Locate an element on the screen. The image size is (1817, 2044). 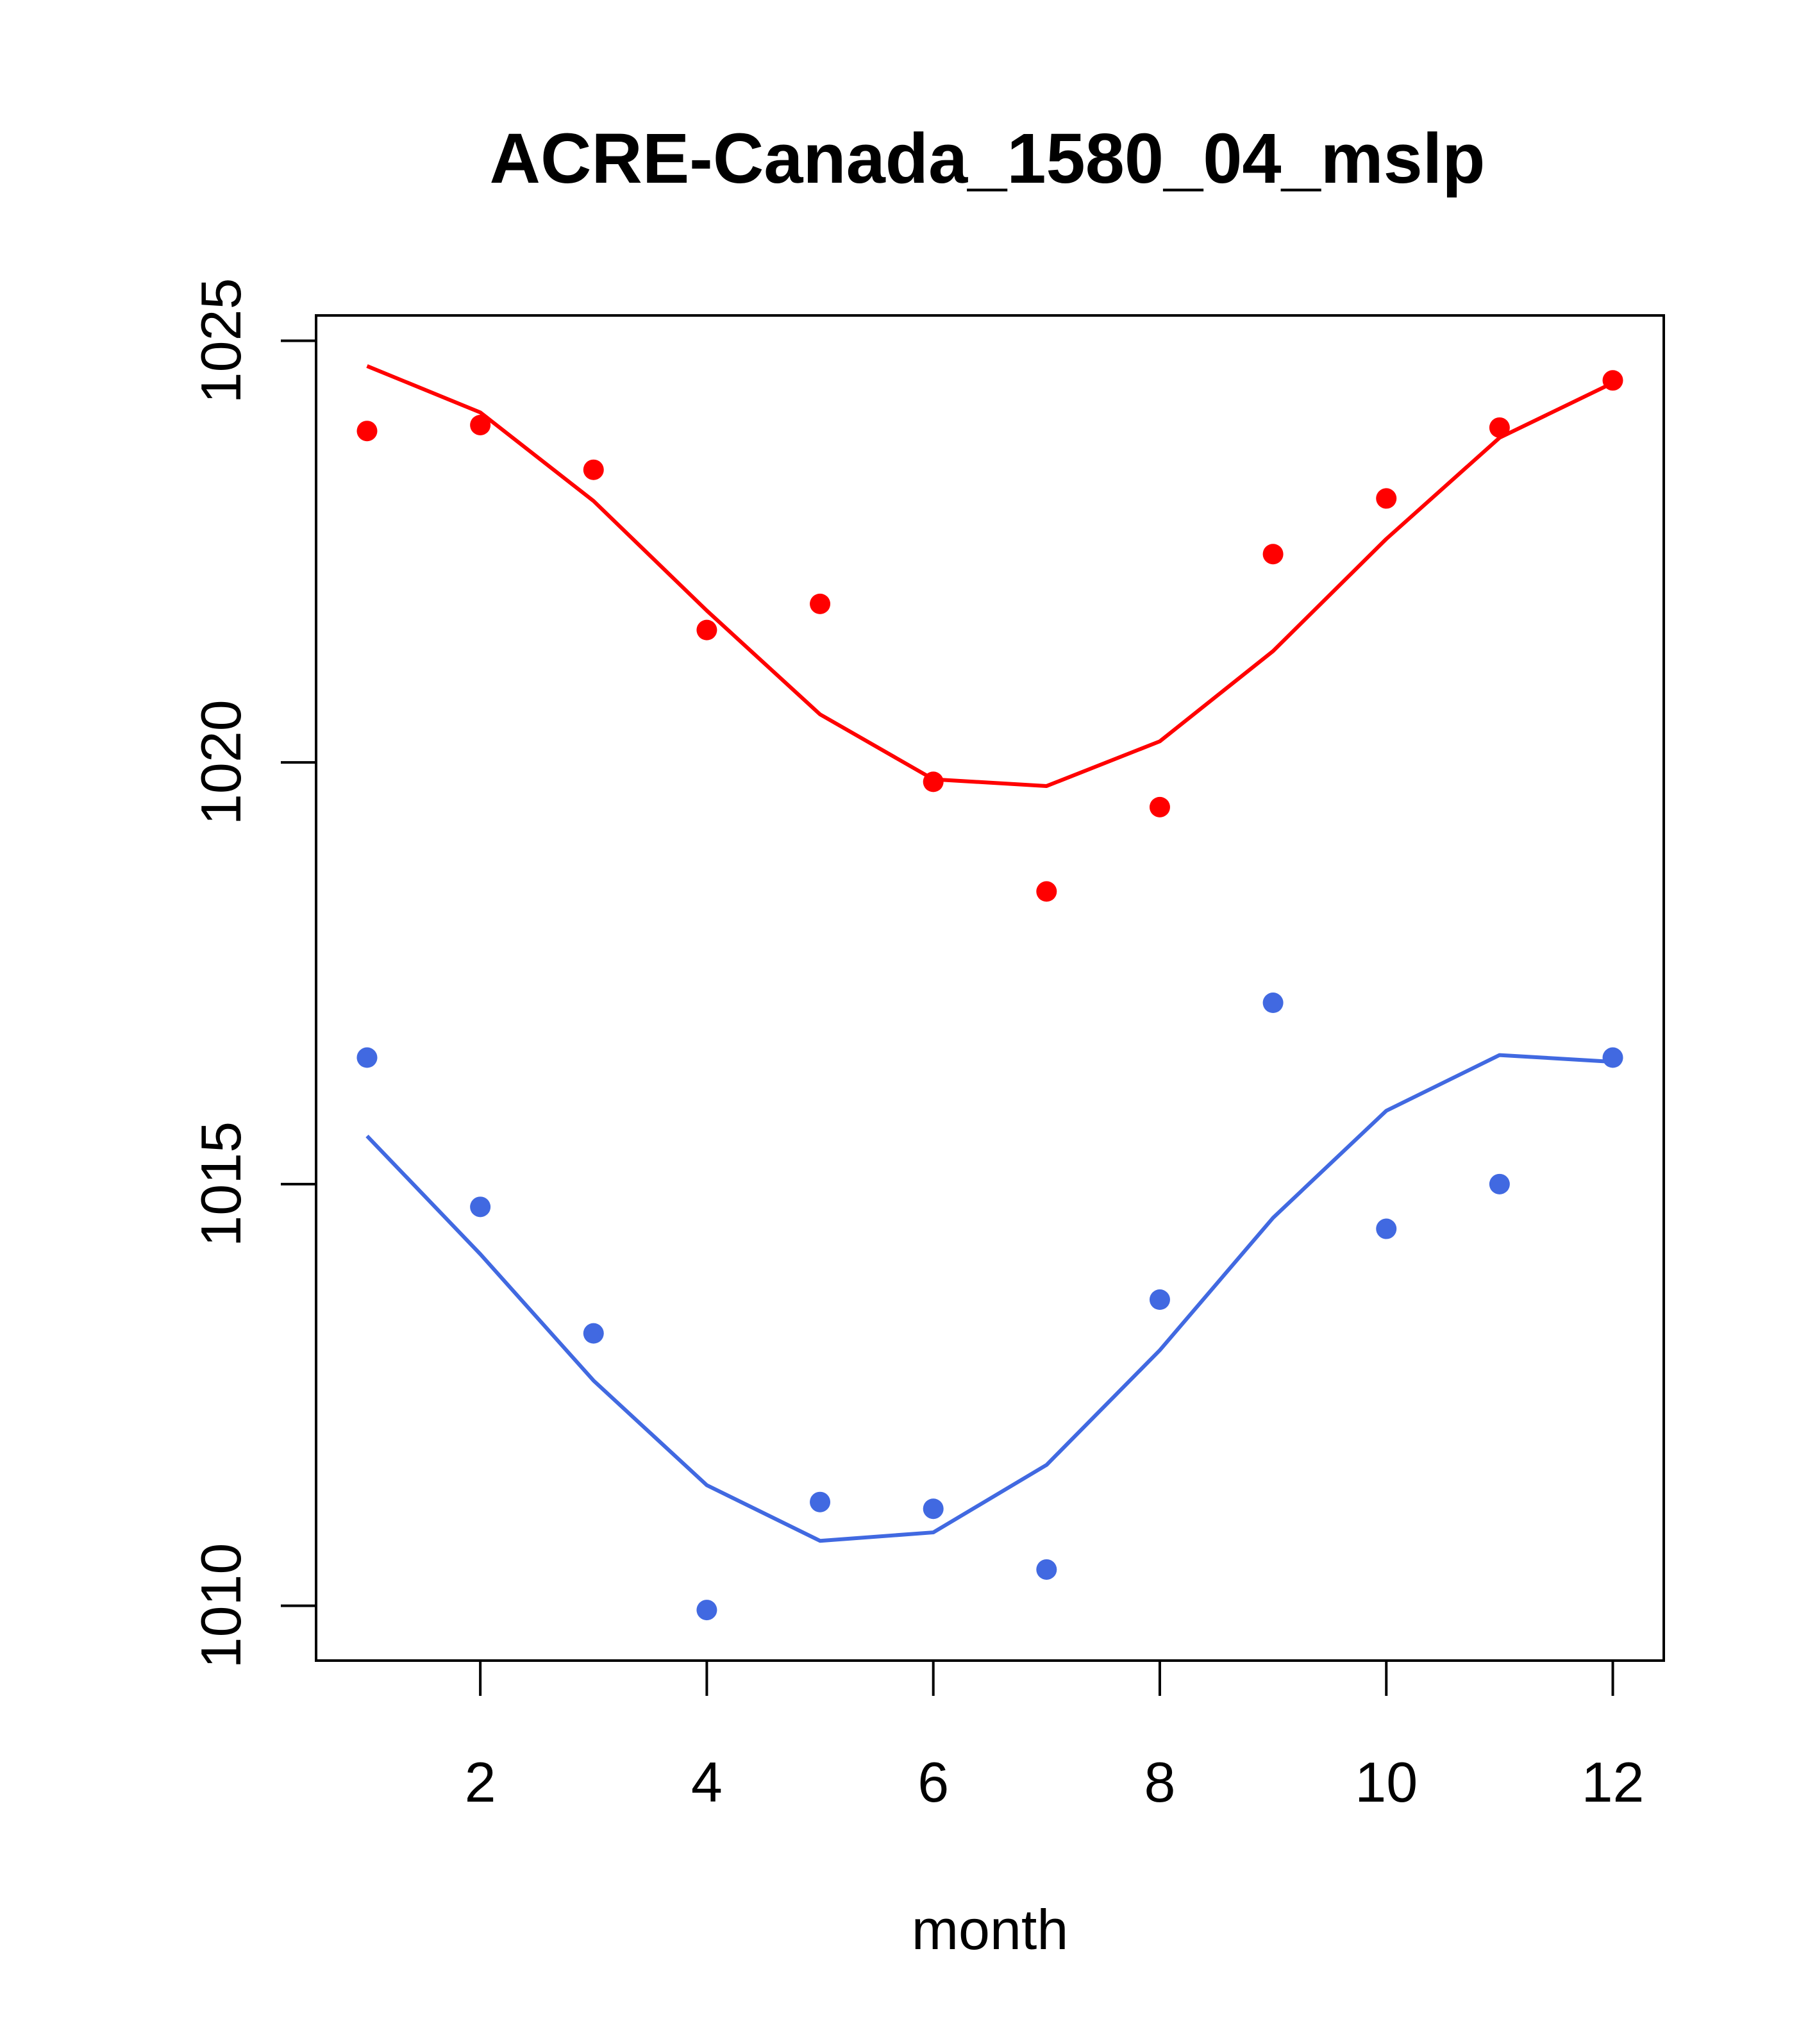
chart-title: ACRE-Canada_1580_04_mslp is located at coordinates (988, 158).